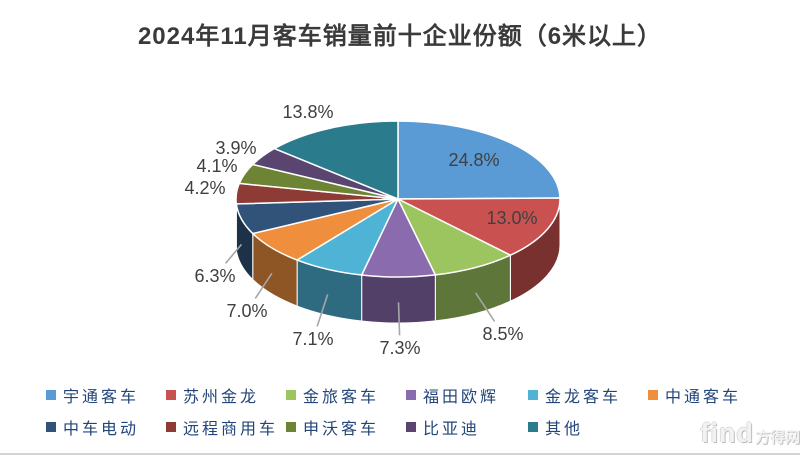 The height and width of the screenshot is (455, 800). What do you see at coordinates (246, 311) in the screenshot?
I see `data-label-中通客车: 7.0%` at bounding box center [246, 311].